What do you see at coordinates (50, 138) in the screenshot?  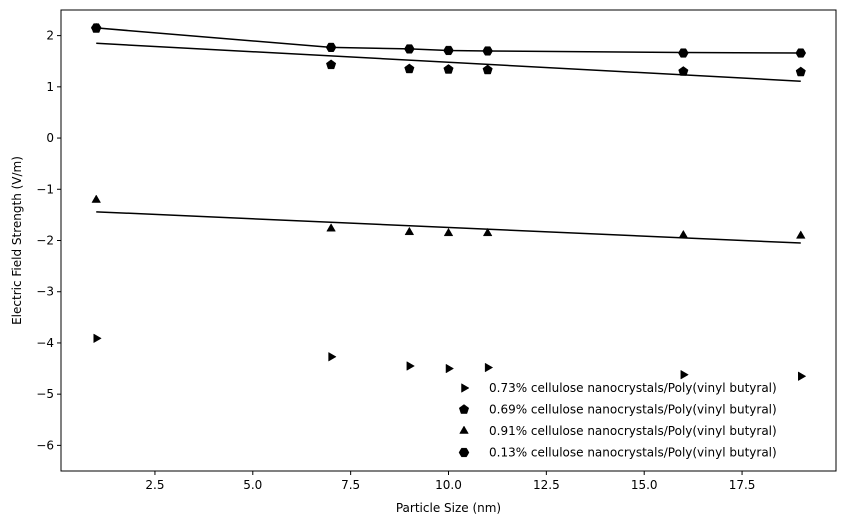 I see `y-tick-label: 0` at bounding box center [50, 138].